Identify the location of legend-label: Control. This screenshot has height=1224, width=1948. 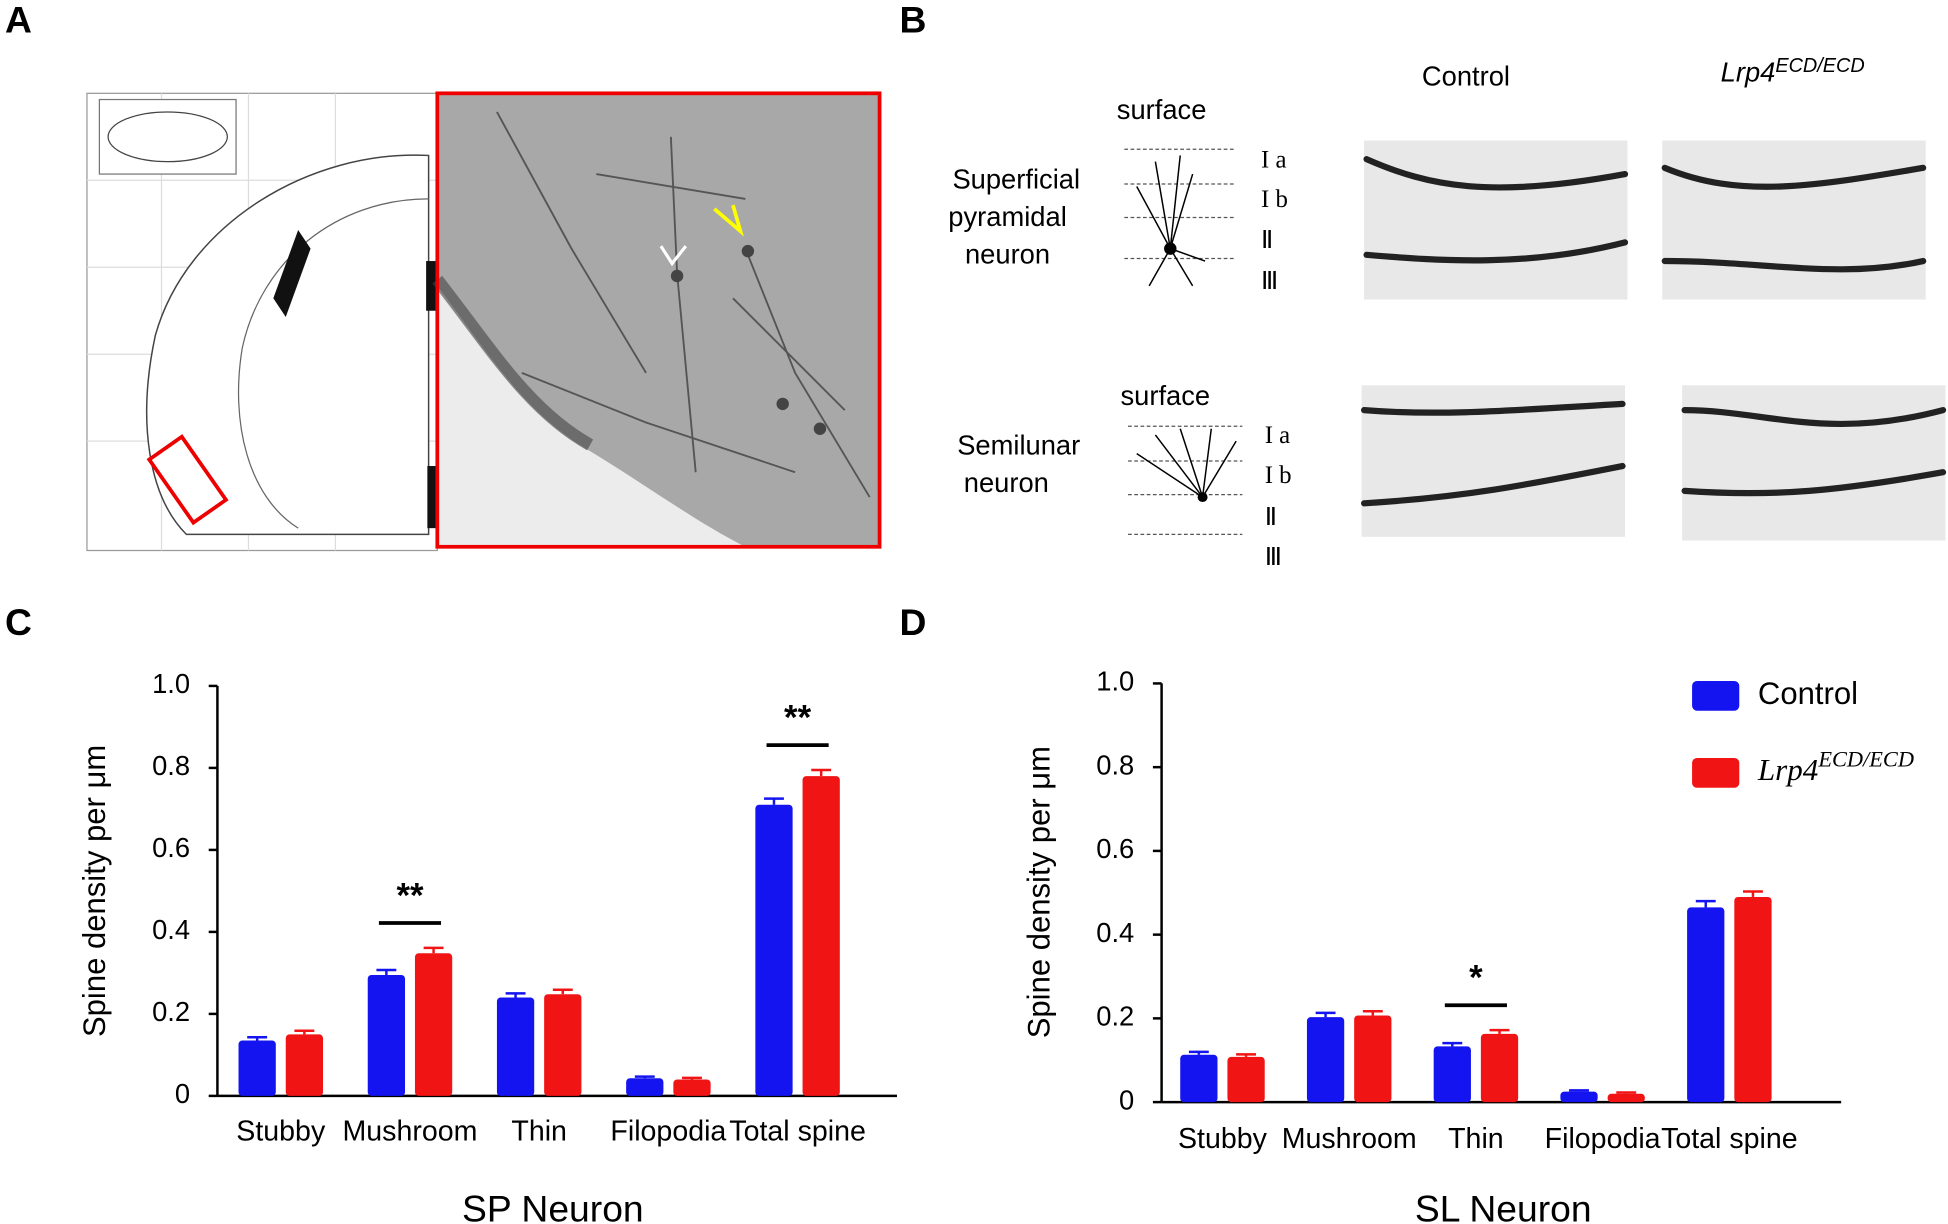
(1808, 693).